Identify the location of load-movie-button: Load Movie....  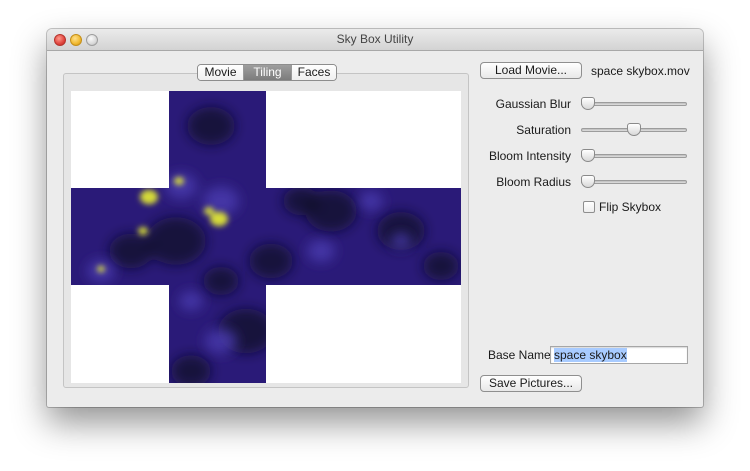
(531, 70).